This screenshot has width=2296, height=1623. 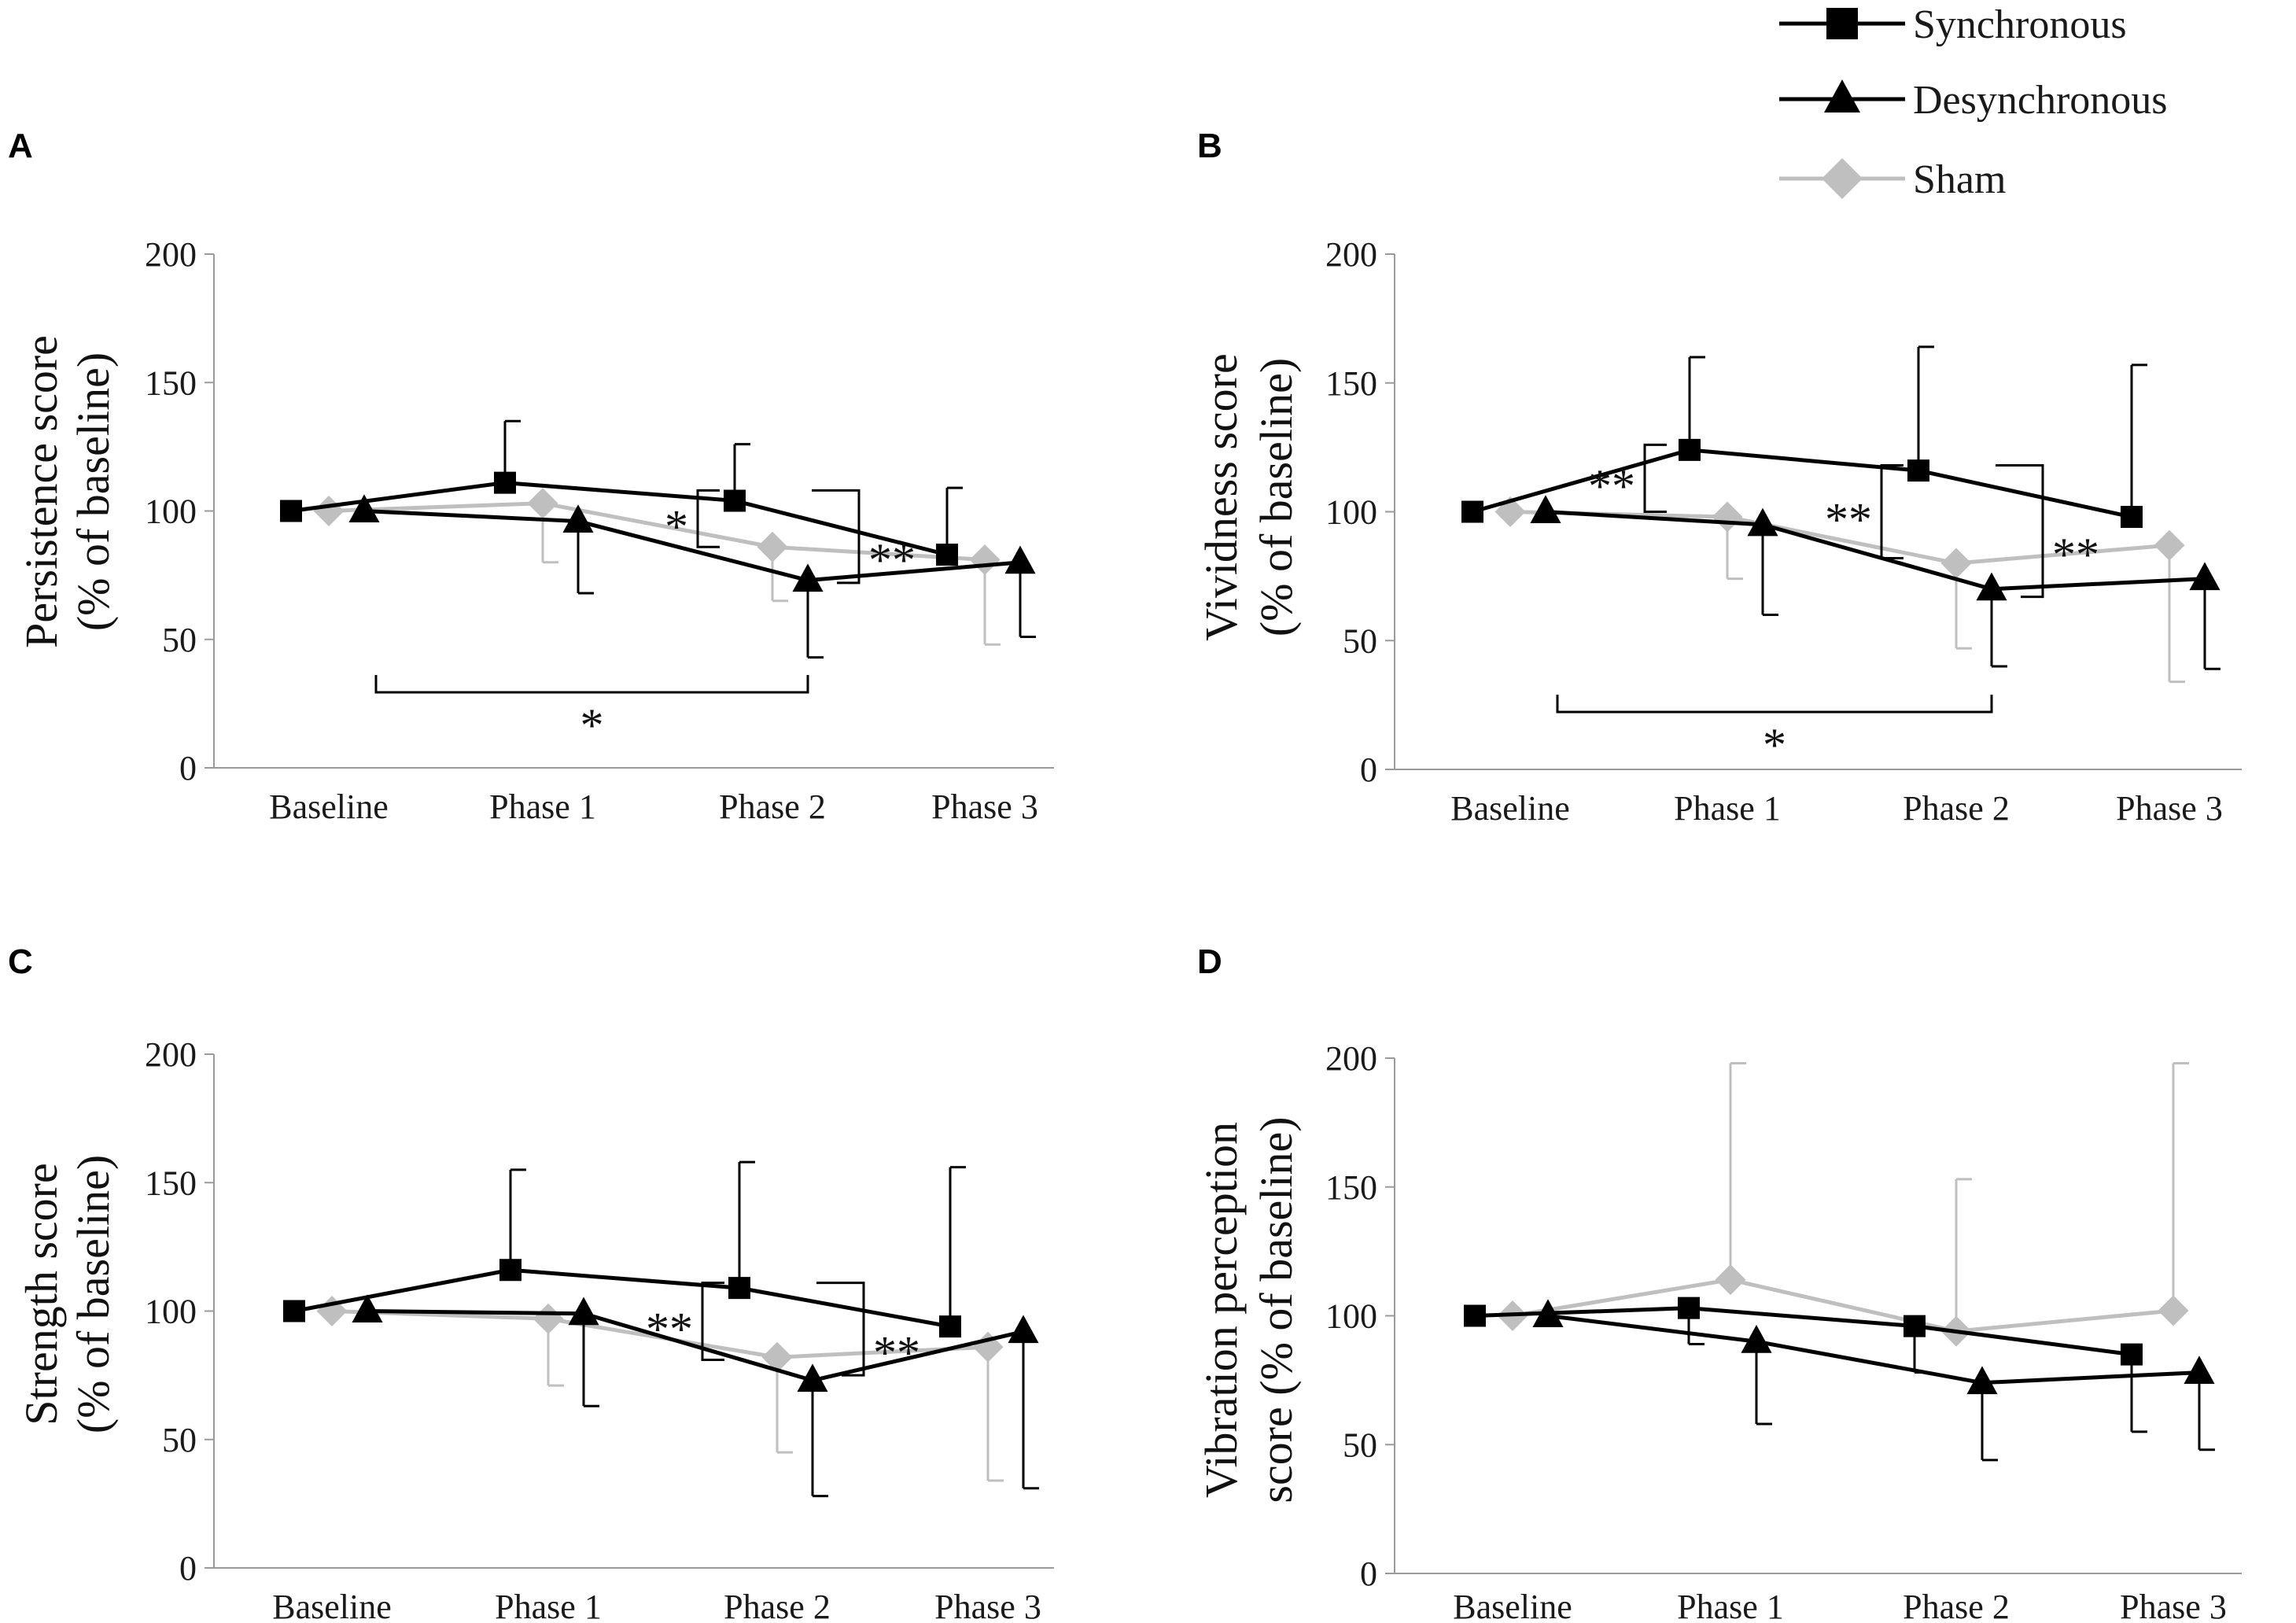 I want to click on y-axis-label-line1: Vibration perception, so click(x=1221, y=1310).